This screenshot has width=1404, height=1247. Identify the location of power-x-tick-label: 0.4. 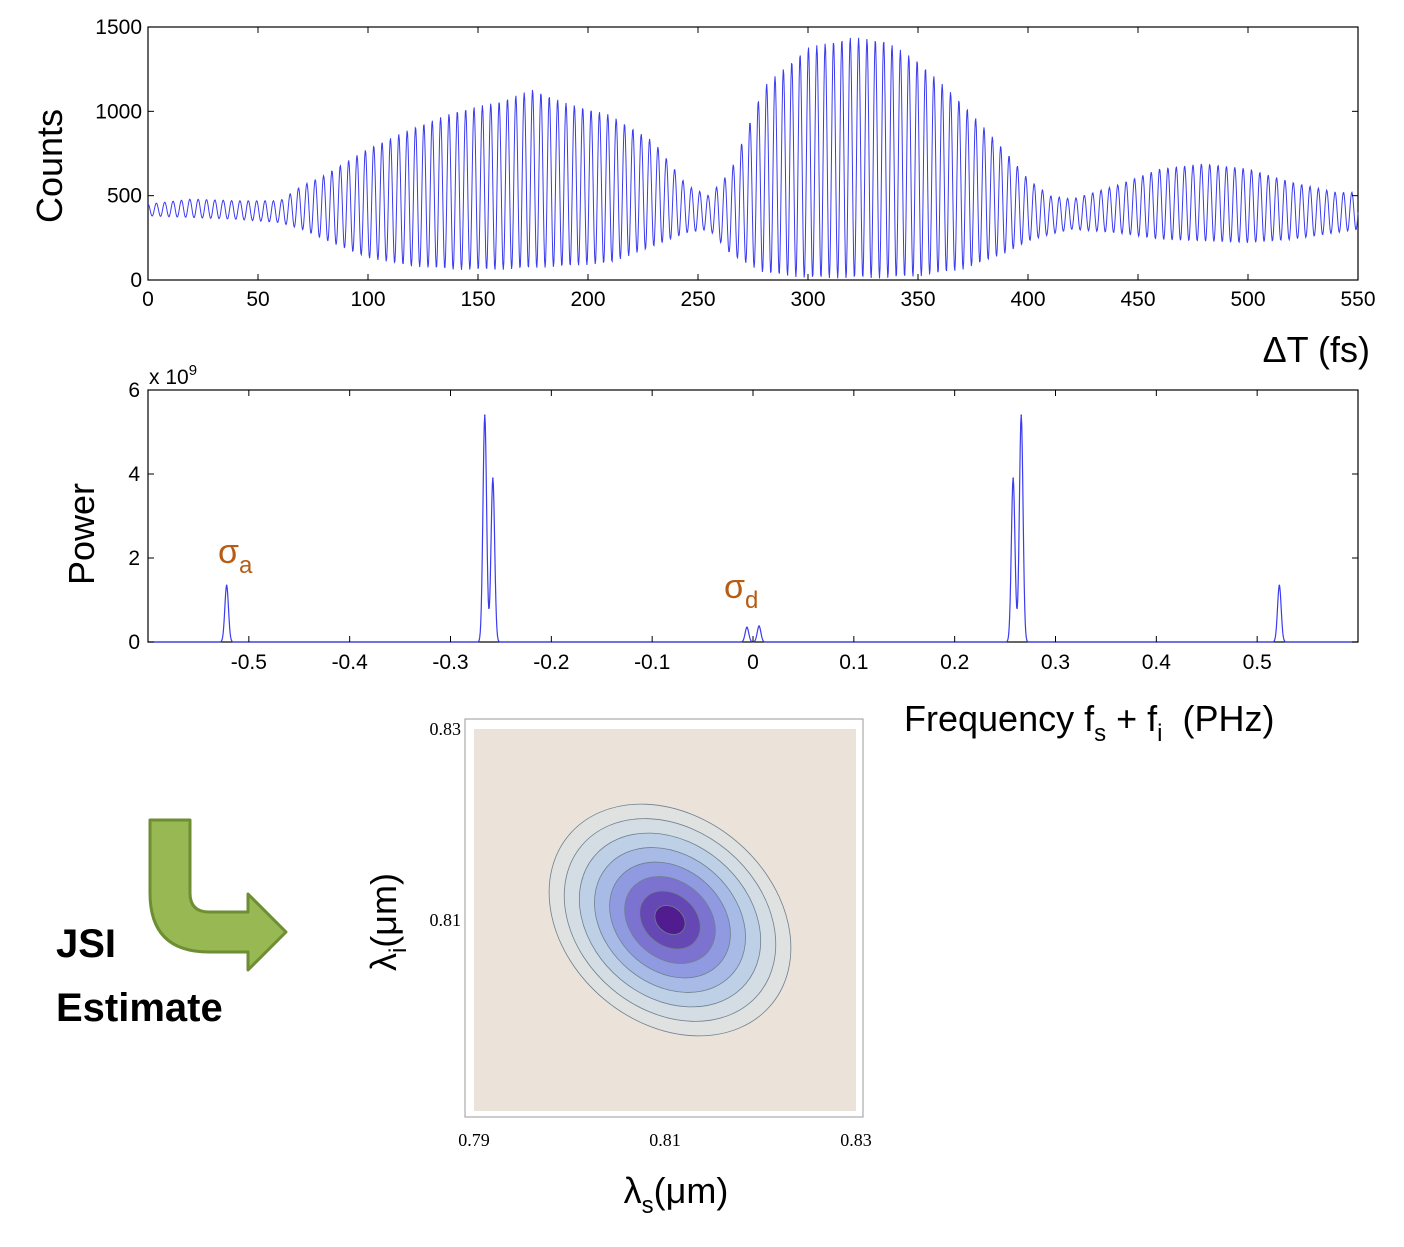
(1157, 662).